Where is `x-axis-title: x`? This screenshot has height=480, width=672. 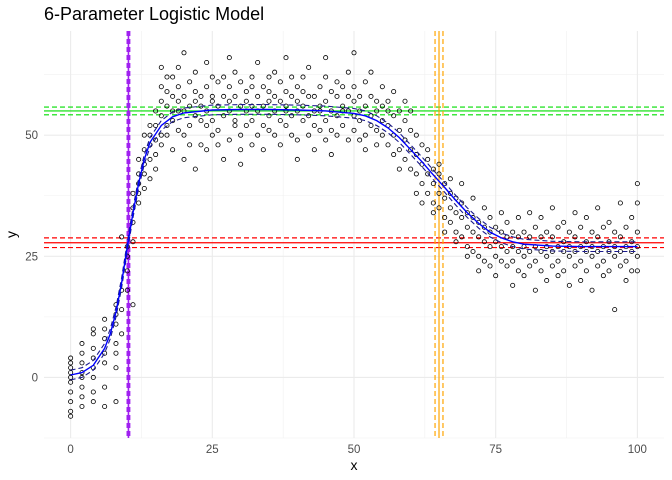
x-axis-title: x is located at coordinates (354, 465).